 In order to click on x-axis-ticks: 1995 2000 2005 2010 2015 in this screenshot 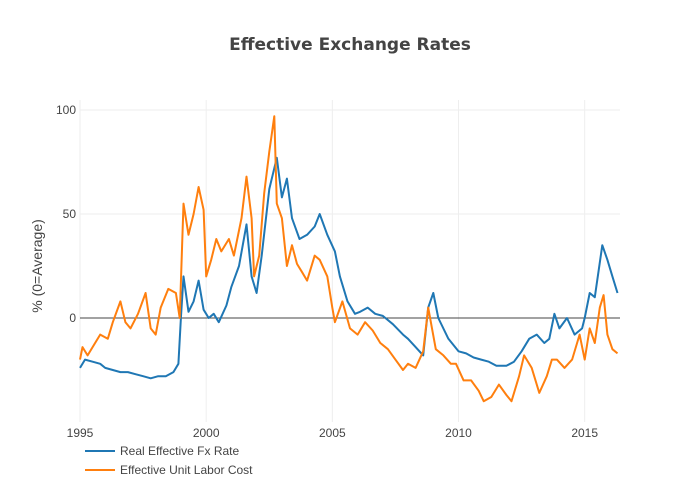, I will do `click(333, 433)`.